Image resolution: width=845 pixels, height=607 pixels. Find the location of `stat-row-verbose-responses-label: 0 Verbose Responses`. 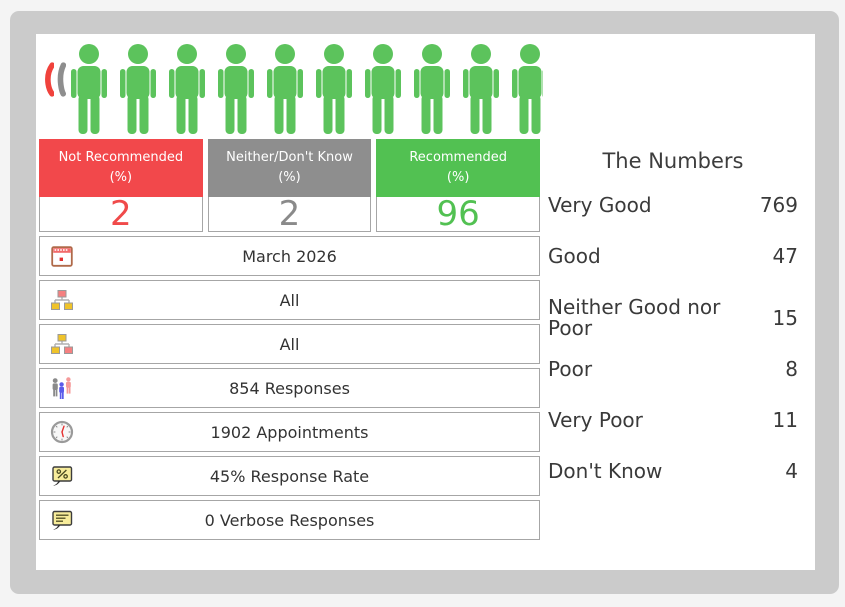

stat-row-verbose-responses-label: 0 Verbose Responses is located at coordinates (289, 520).